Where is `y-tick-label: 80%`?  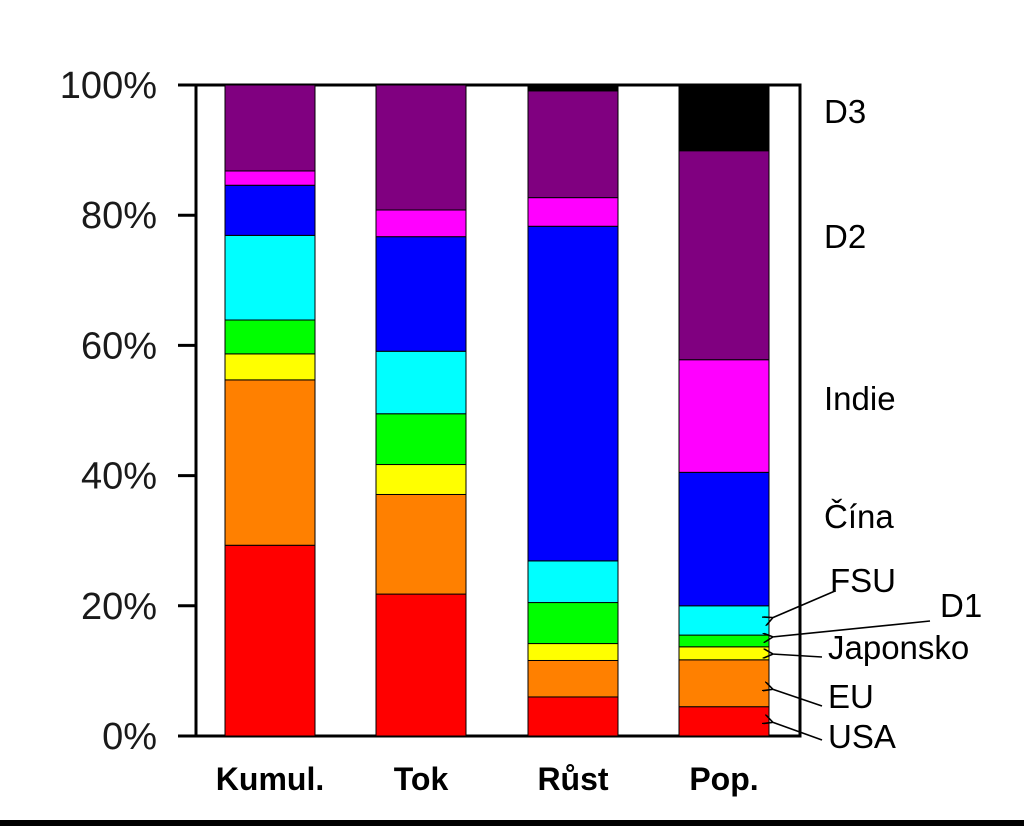
y-tick-label: 80% is located at coordinates (119, 216).